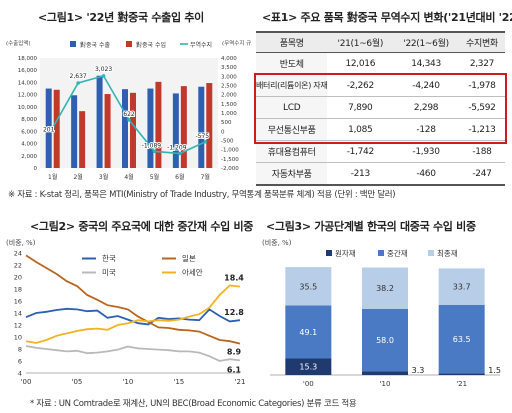 The height and width of the screenshot is (413, 512). What do you see at coordinates (371, 226) in the screenshot?
I see `fig3-title: <그림3> 가공단계별 한국의 대중국 수입 비중` at bounding box center [371, 226].